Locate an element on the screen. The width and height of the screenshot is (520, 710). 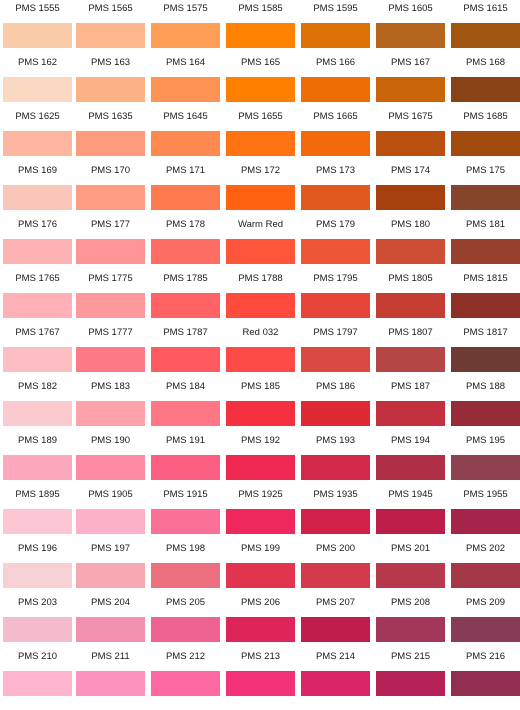
swatch-cell: PMS 183 is located at coordinates (110, 407).